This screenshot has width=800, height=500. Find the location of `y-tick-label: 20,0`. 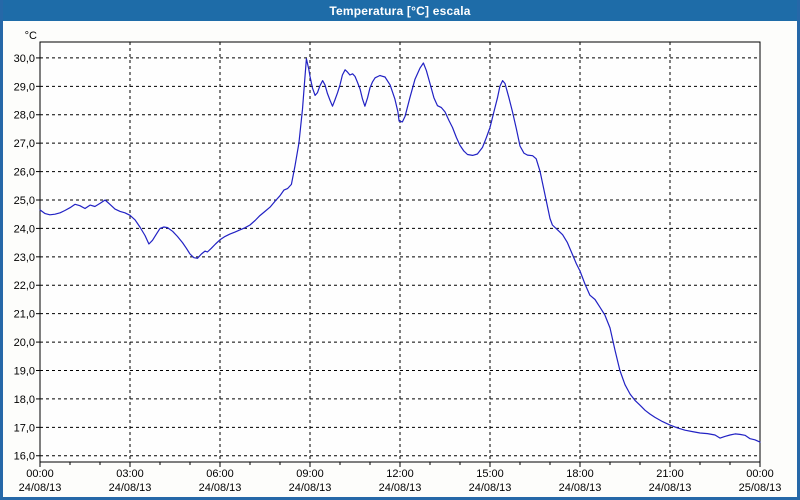

y-tick-label: 20,0 is located at coordinates (24, 343).